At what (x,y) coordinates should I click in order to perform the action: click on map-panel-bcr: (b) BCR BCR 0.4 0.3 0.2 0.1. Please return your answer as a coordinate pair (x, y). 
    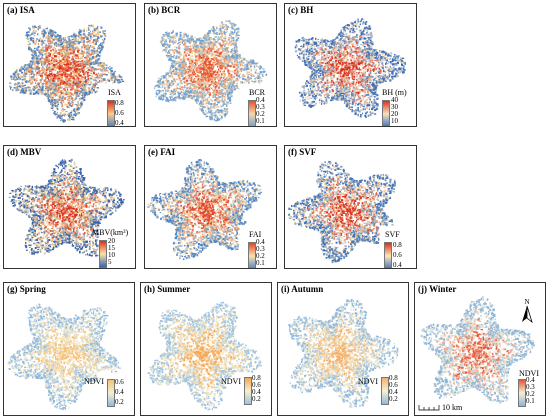
    Looking at the image, I should click on (210, 65).